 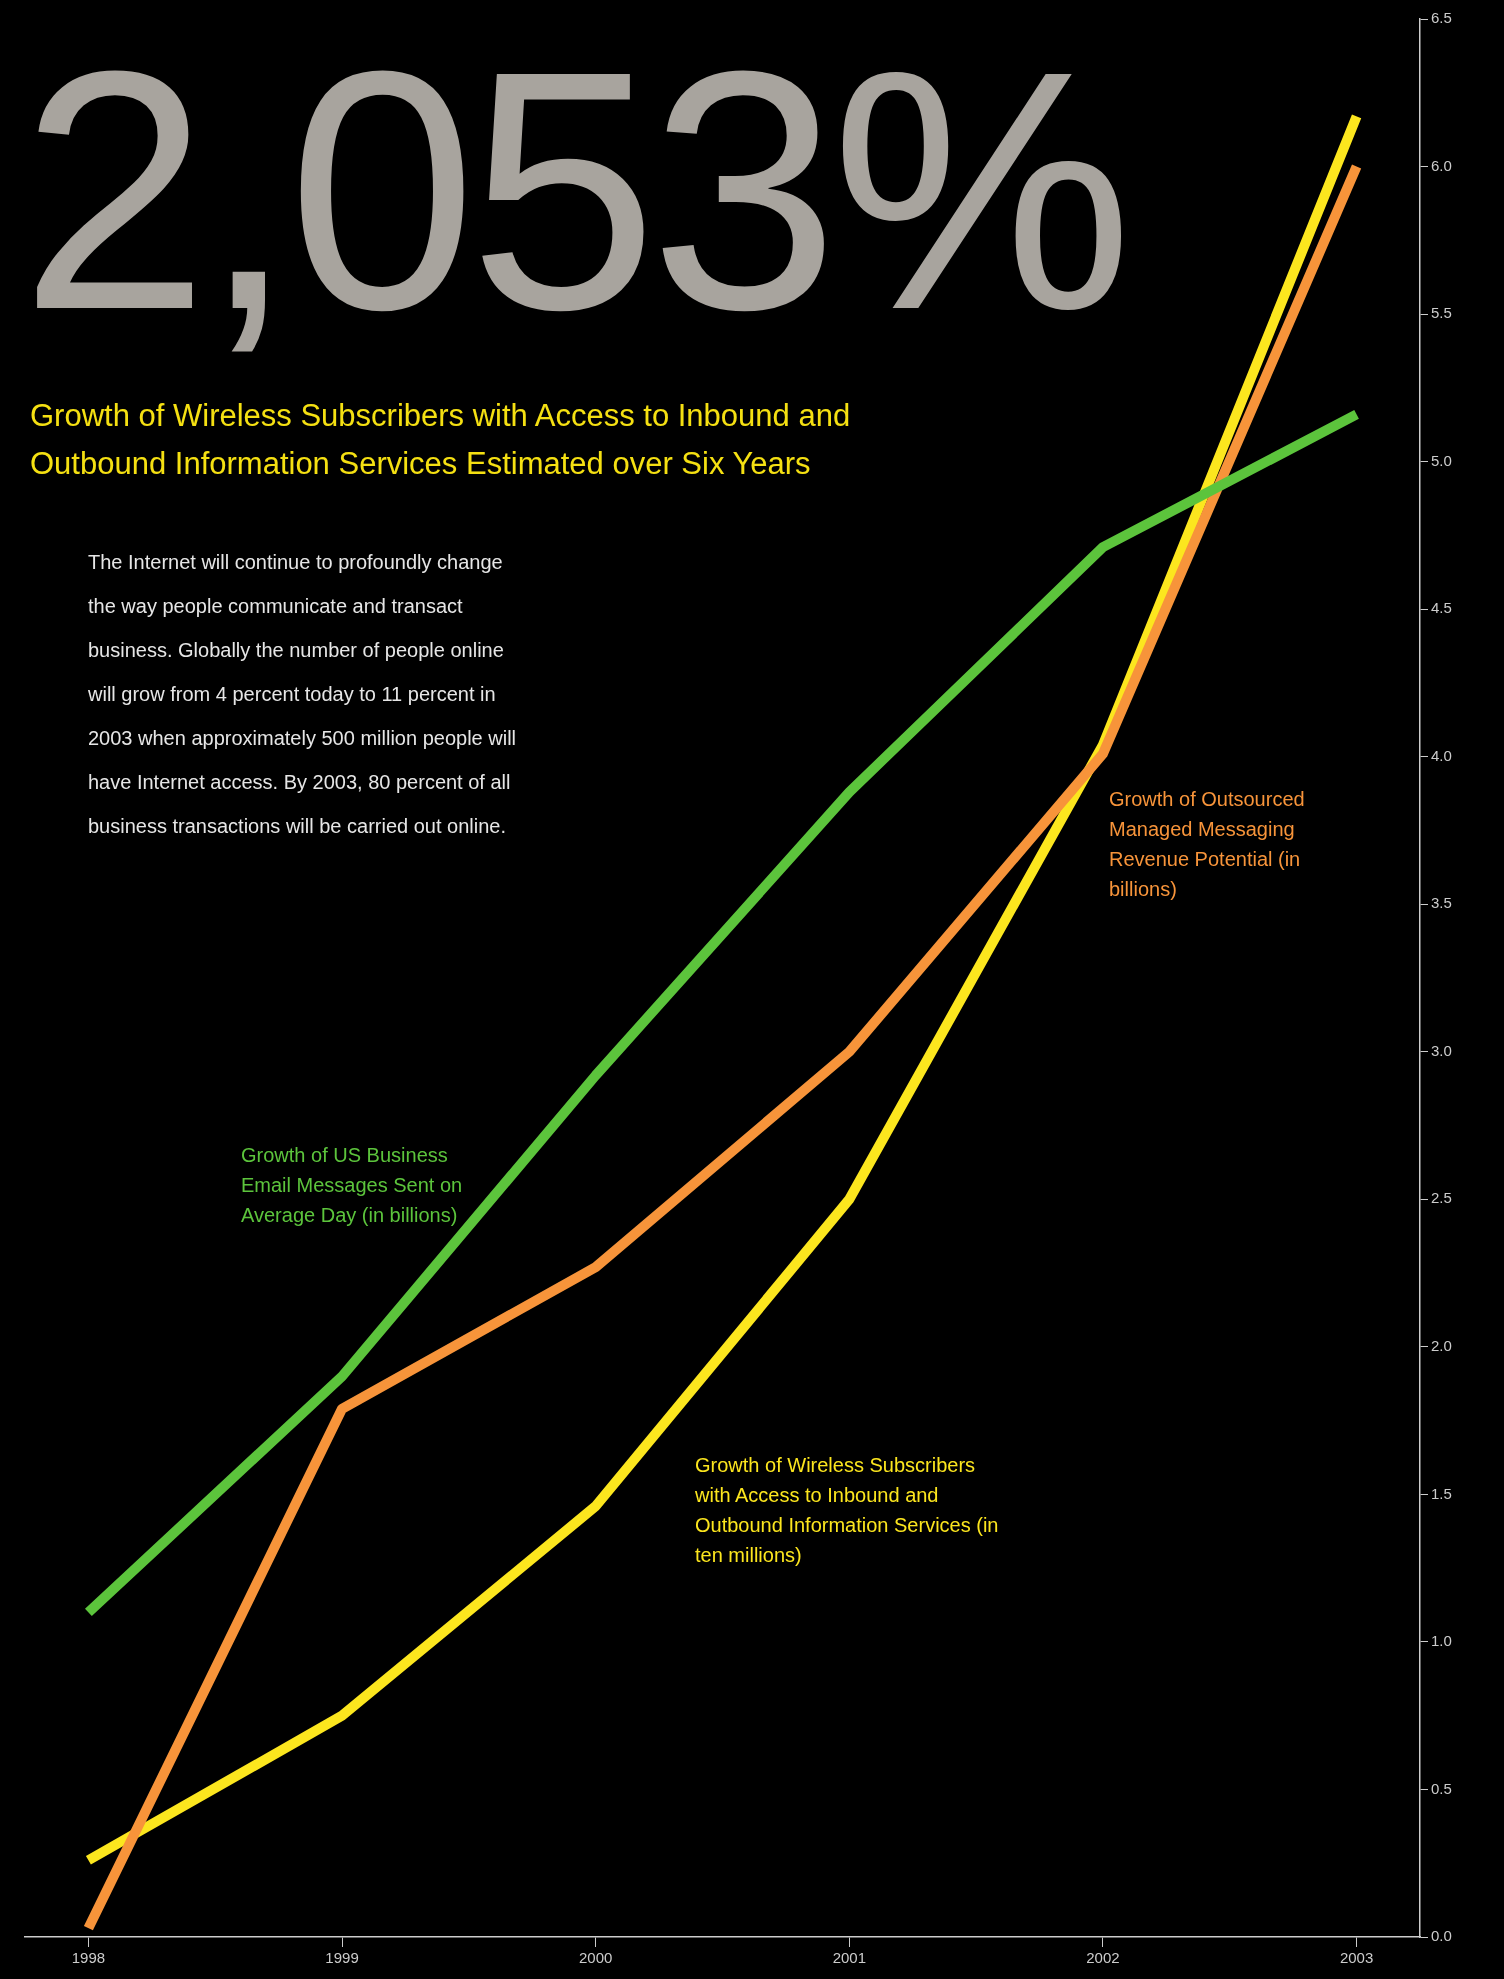 What do you see at coordinates (303, 694) in the screenshot?
I see `annotation: The Internet will continue to profoundly change the way people communicate and transact business. Globally the number of people online will grow from 4 percent today to 11 percent in 2003 when approximately 500 million people will have Internet access. By 2003, 80 percent of all business transactions will be carried out online.` at bounding box center [303, 694].